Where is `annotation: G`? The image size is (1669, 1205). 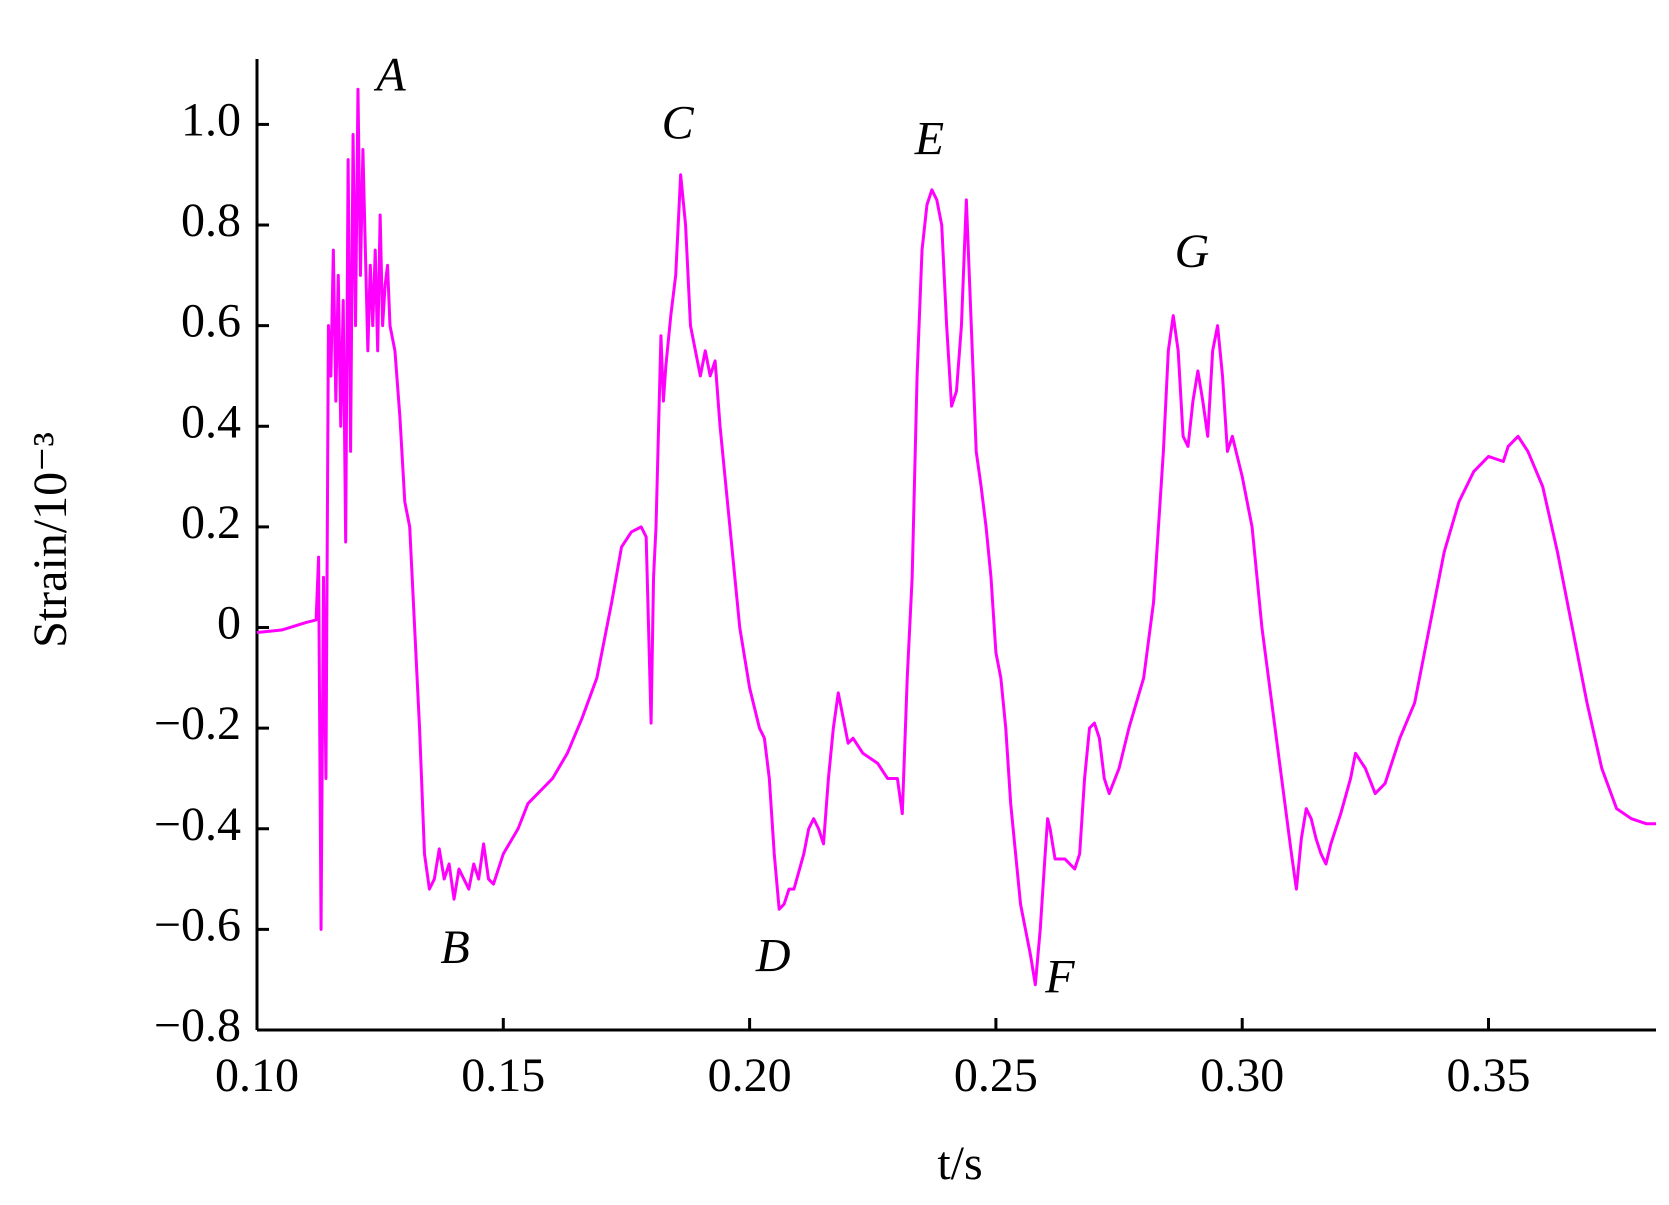
annotation: G is located at coordinates (1192, 251).